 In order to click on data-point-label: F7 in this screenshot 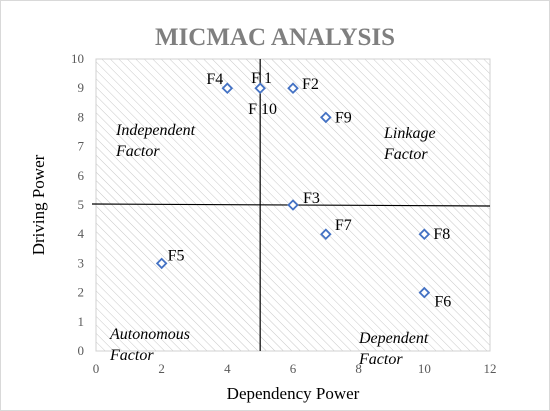, I will do `click(343, 225)`.